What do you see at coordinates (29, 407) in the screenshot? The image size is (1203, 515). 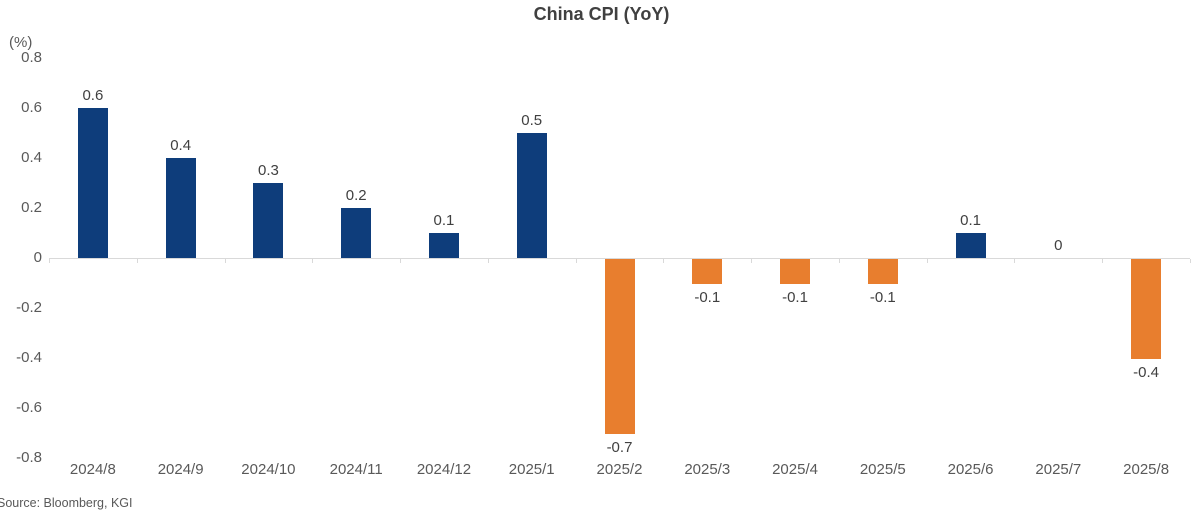 I see `y-axis-tick-label: -0.6` at bounding box center [29, 407].